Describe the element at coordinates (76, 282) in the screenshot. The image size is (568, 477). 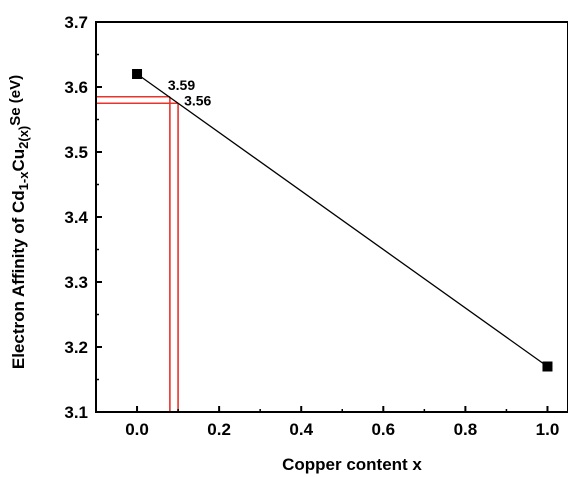
I see `y-tick-label: 3.3` at that location.